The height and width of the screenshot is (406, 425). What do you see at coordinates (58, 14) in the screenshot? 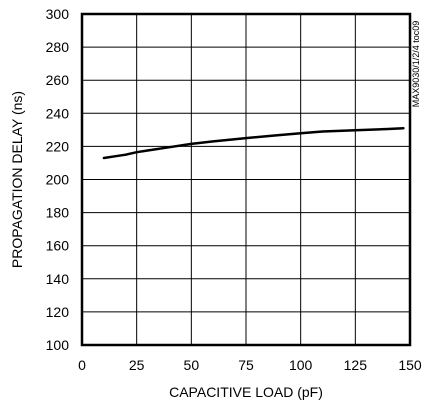
I see `y-tick-label: 300` at bounding box center [58, 14].